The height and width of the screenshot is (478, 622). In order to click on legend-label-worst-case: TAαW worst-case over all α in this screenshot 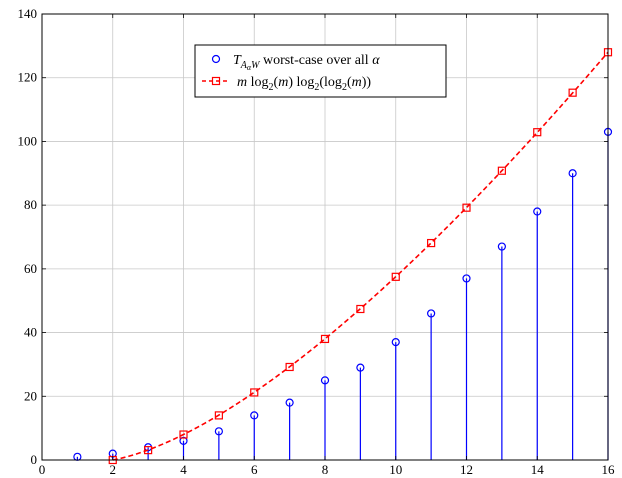, I will do `click(306, 62)`.